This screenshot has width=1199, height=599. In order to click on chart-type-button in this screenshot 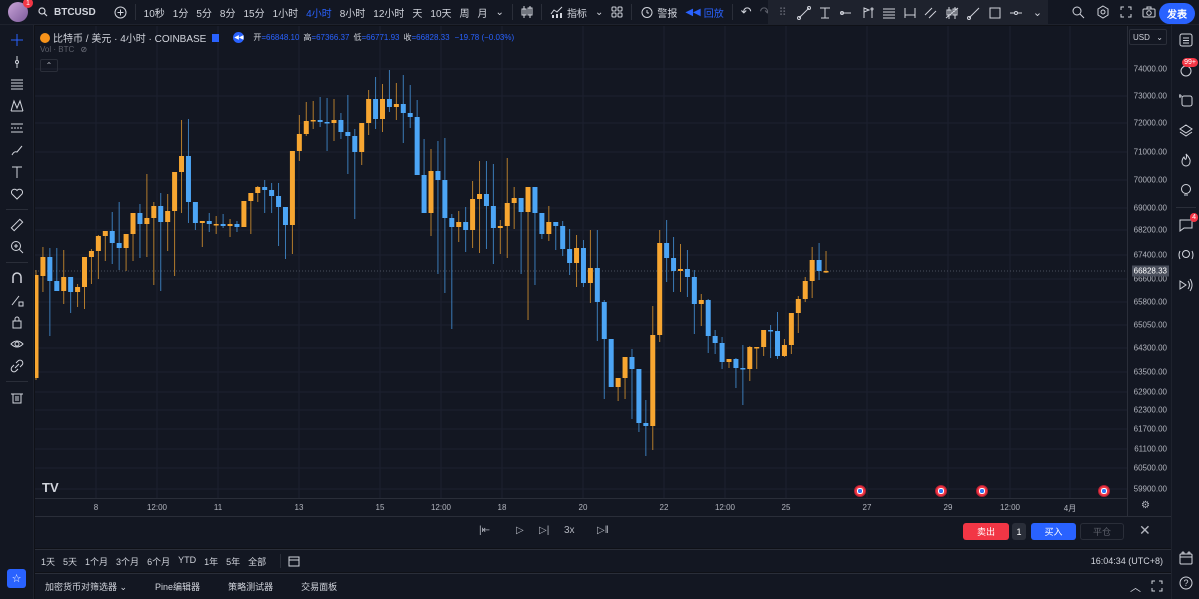, I will do `click(527, 12)`.